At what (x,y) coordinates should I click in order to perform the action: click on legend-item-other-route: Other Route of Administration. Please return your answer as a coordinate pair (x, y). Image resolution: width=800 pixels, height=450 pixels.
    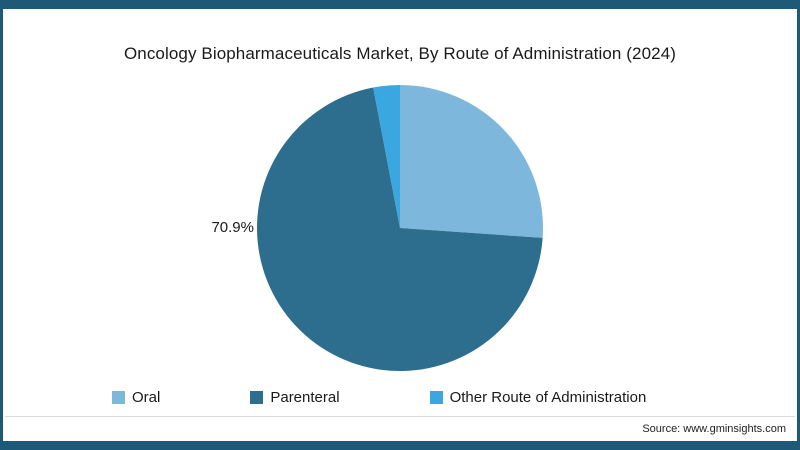
    Looking at the image, I should click on (538, 397).